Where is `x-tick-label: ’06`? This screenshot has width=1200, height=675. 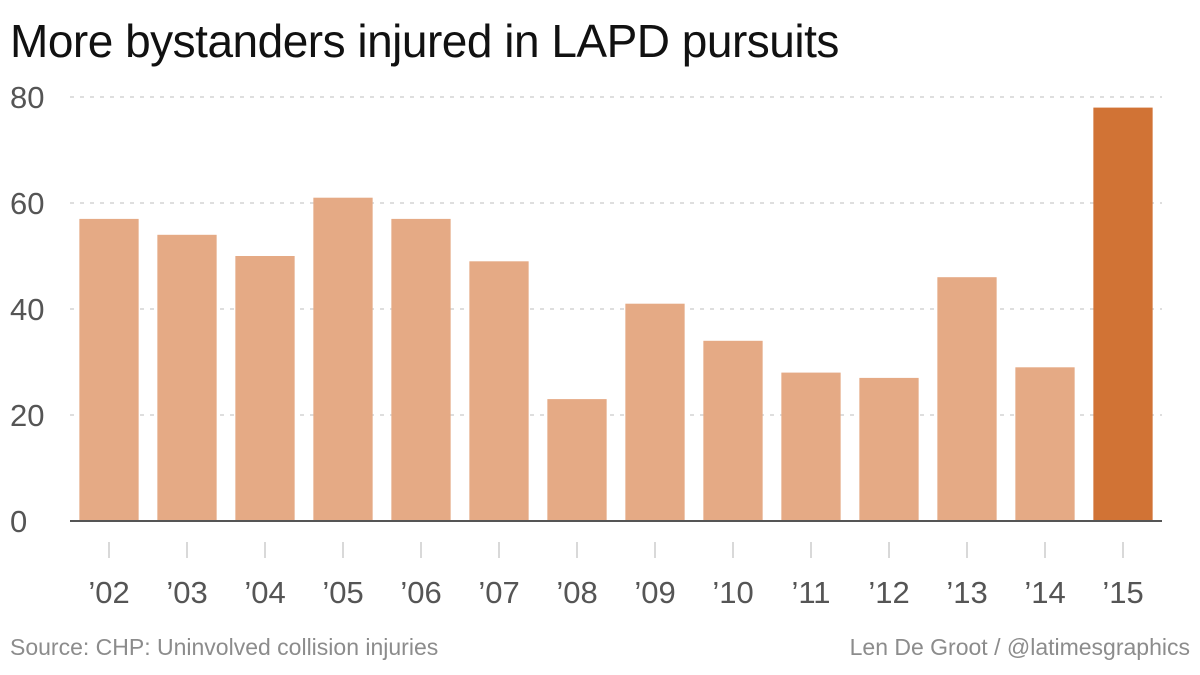 x-tick-label: ’06 is located at coordinates (420, 592).